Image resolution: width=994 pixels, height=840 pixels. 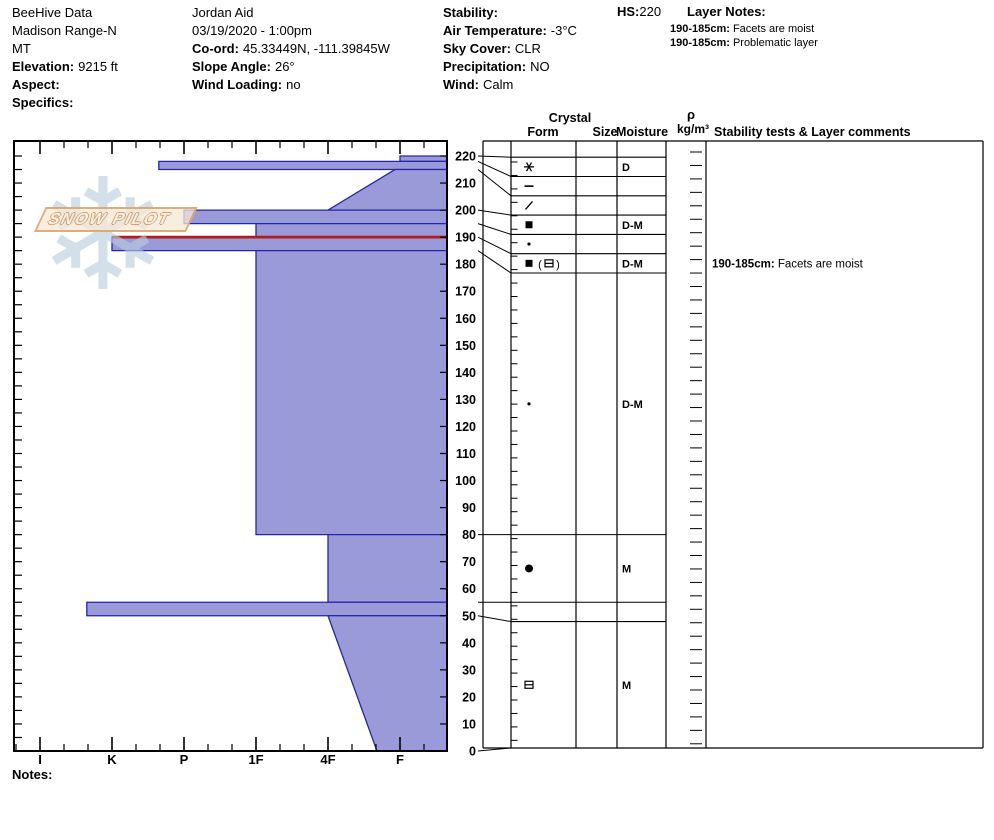 I want to click on layer-bar-55-50cm, so click(x=267, y=609).